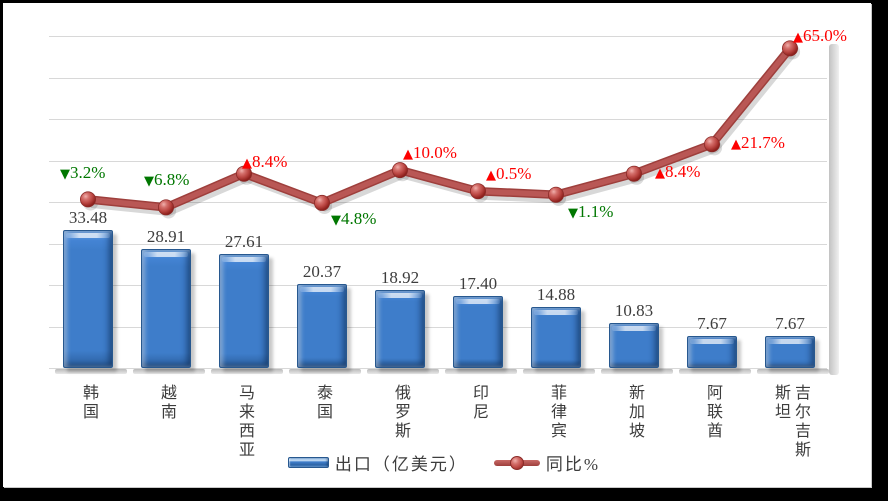  I want to click on yoy-point-label: ▲0.5%, so click(509, 173).